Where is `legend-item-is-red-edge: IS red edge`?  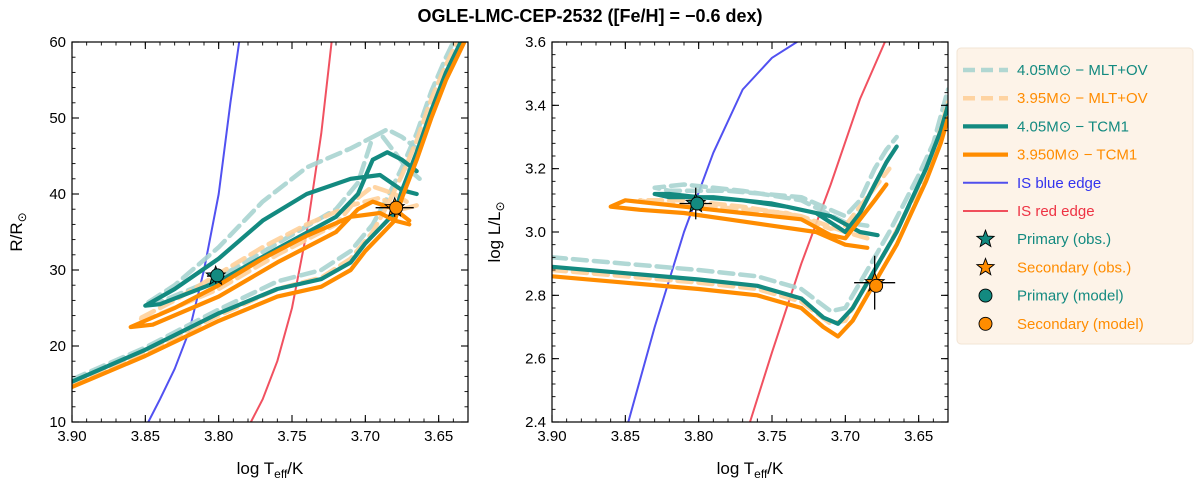
legend-item-is-red-edge: IS red edge is located at coordinates (1029, 211).